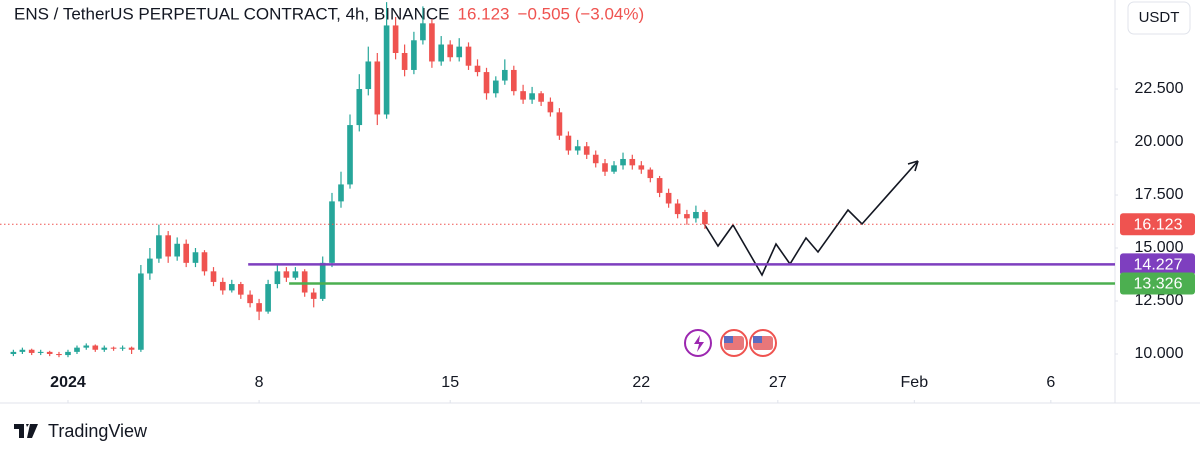  Describe the element at coordinates (1159, 300) in the screenshot. I see `y-tick-label: 12.500` at that location.